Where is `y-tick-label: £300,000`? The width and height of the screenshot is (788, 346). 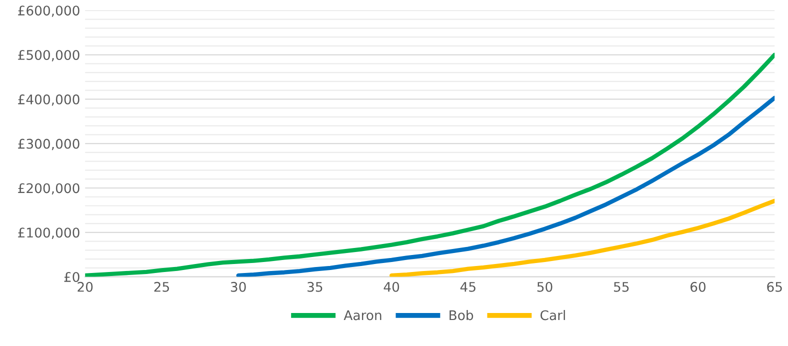 y-tick-label: £300,000 is located at coordinates (49, 144).